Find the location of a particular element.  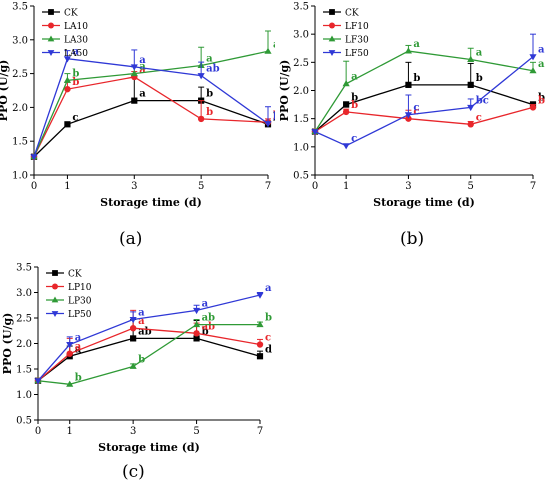

legend-item-la50: LA50 is located at coordinates (65, 54).